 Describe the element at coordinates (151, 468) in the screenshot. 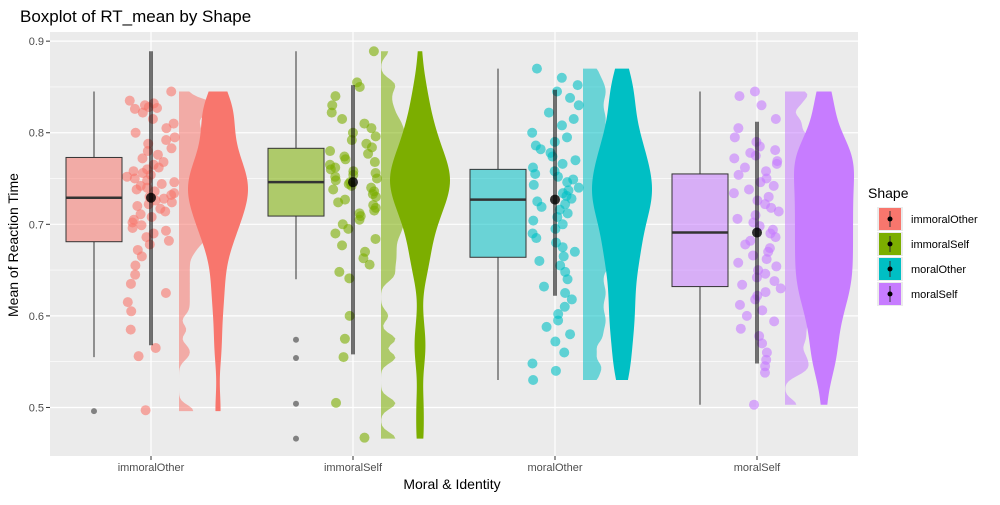

I see `x-tick-label: immoralOther` at that location.